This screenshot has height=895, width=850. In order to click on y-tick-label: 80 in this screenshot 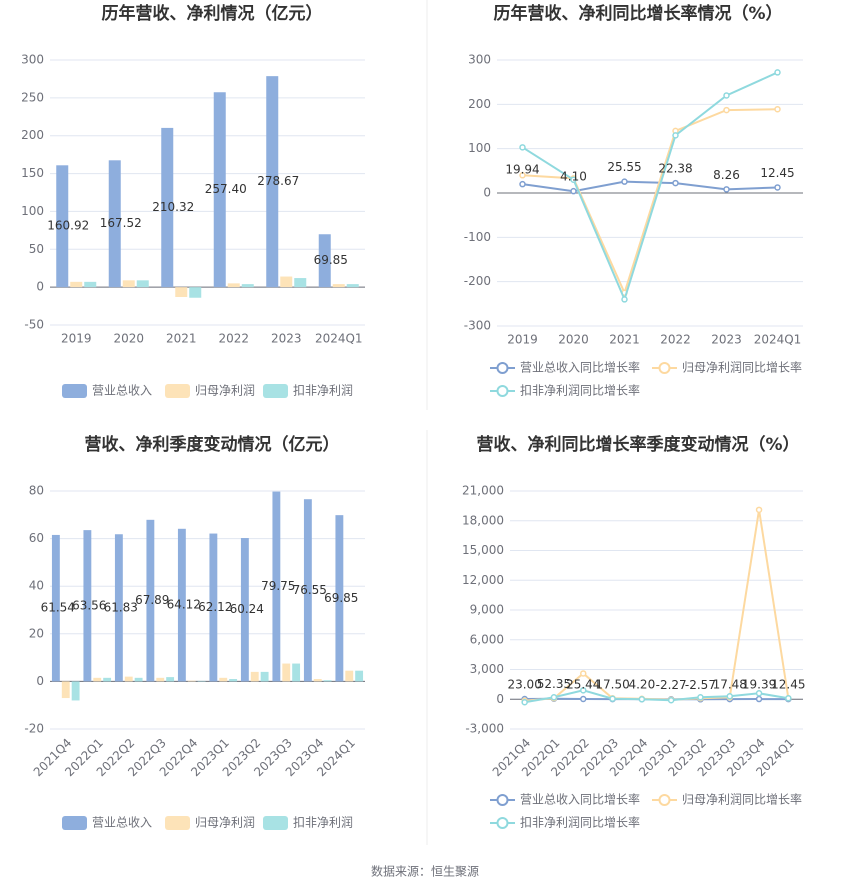, I will do `click(36, 491)`.